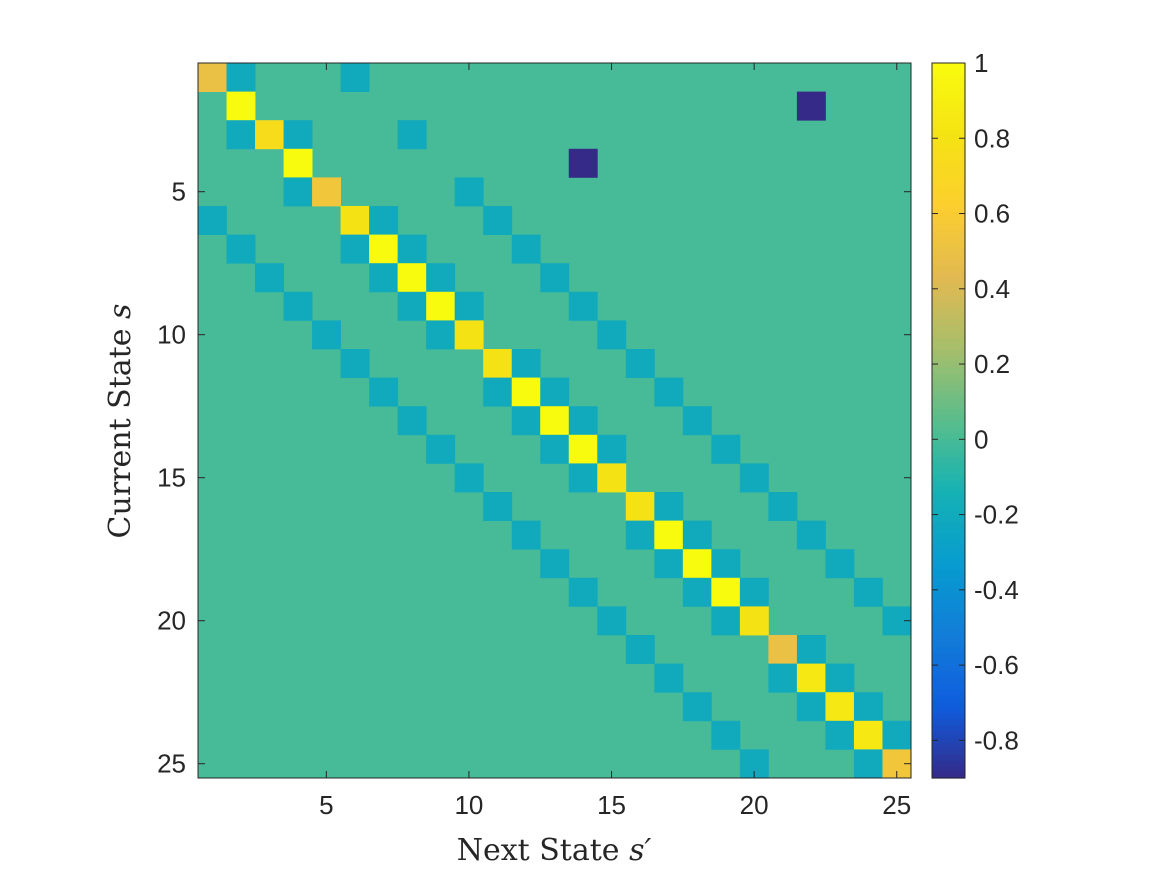  I want to click on heatmap-cell-r9-c9, so click(441, 306).